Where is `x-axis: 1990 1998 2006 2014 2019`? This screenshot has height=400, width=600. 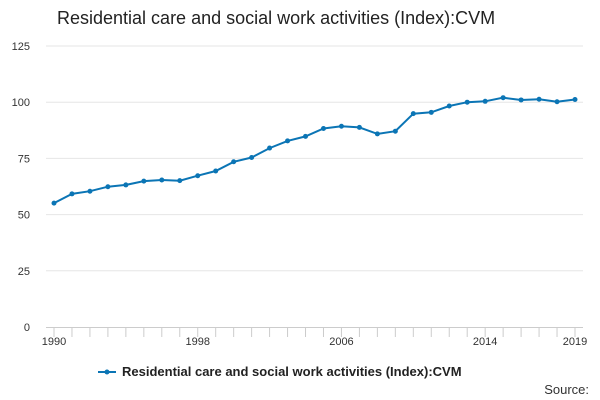
x-axis: 1990 1998 2006 2014 2019 is located at coordinates (314, 337).